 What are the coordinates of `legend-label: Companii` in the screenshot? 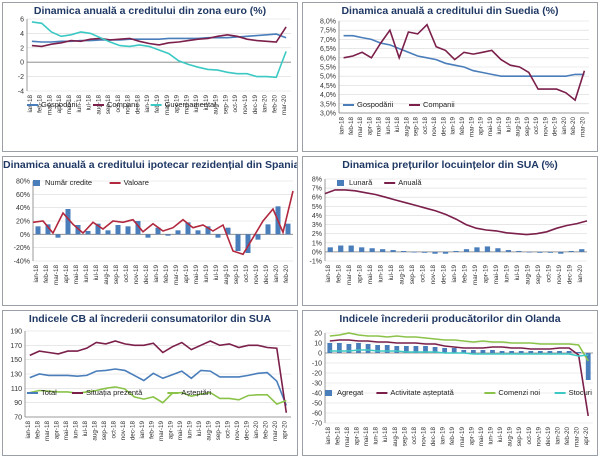 It's located at (439, 104).